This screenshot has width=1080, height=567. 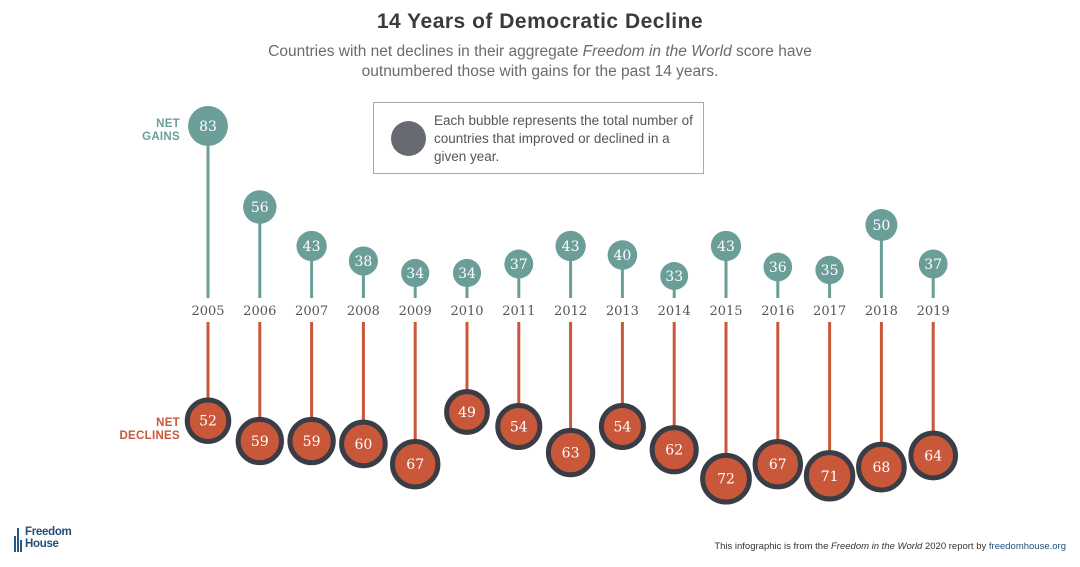 What do you see at coordinates (259, 311) in the screenshot?
I see `year-tick-label: 2006` at bounding box center [259, 311].